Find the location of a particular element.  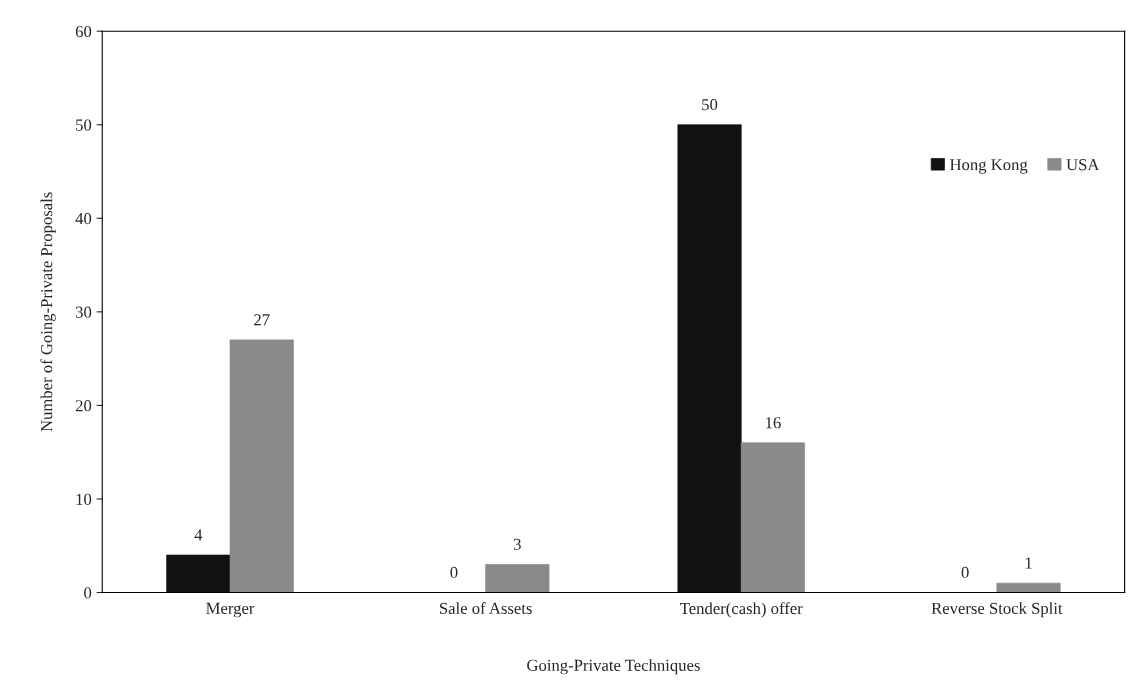

y-tick-label: 40 is located at coordinates (83, 218).